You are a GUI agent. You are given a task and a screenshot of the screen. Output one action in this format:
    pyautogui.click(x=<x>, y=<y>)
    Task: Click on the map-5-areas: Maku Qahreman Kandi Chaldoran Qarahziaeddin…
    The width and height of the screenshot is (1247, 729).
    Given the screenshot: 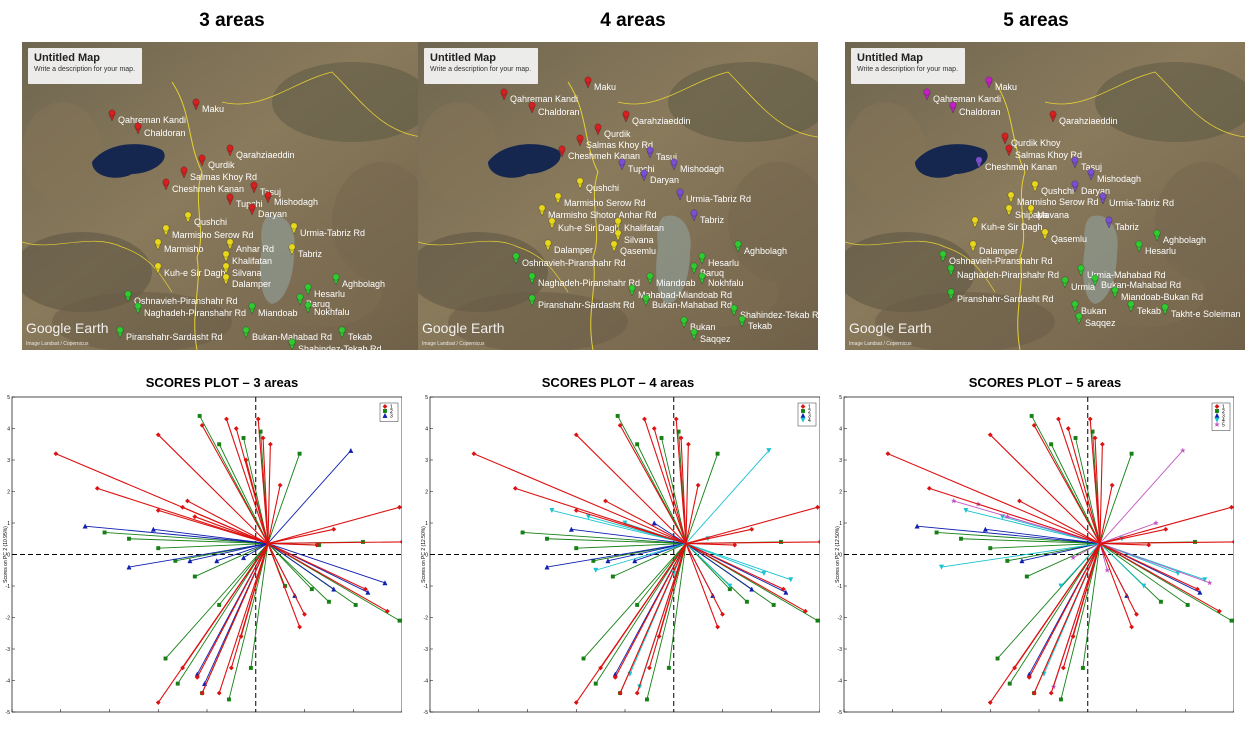 What is the action you would take?
    pyautogui.click(x=1045, y=196)
    